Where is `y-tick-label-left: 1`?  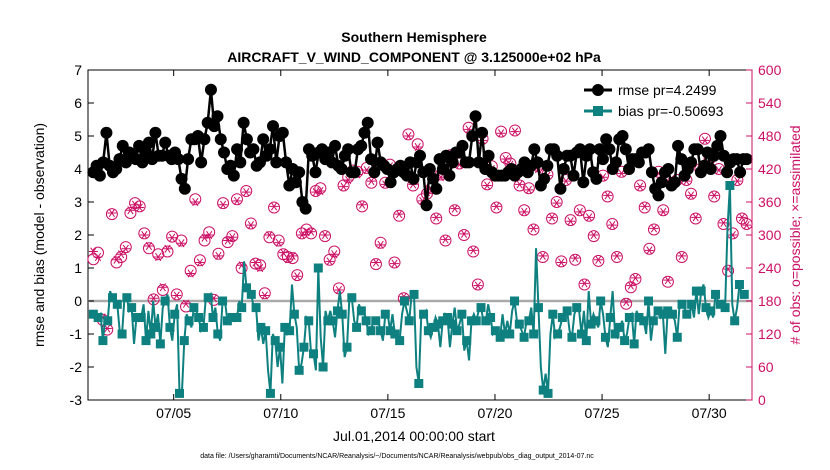
y-tick-label-left: 1 is located at coordinates (78, 268).